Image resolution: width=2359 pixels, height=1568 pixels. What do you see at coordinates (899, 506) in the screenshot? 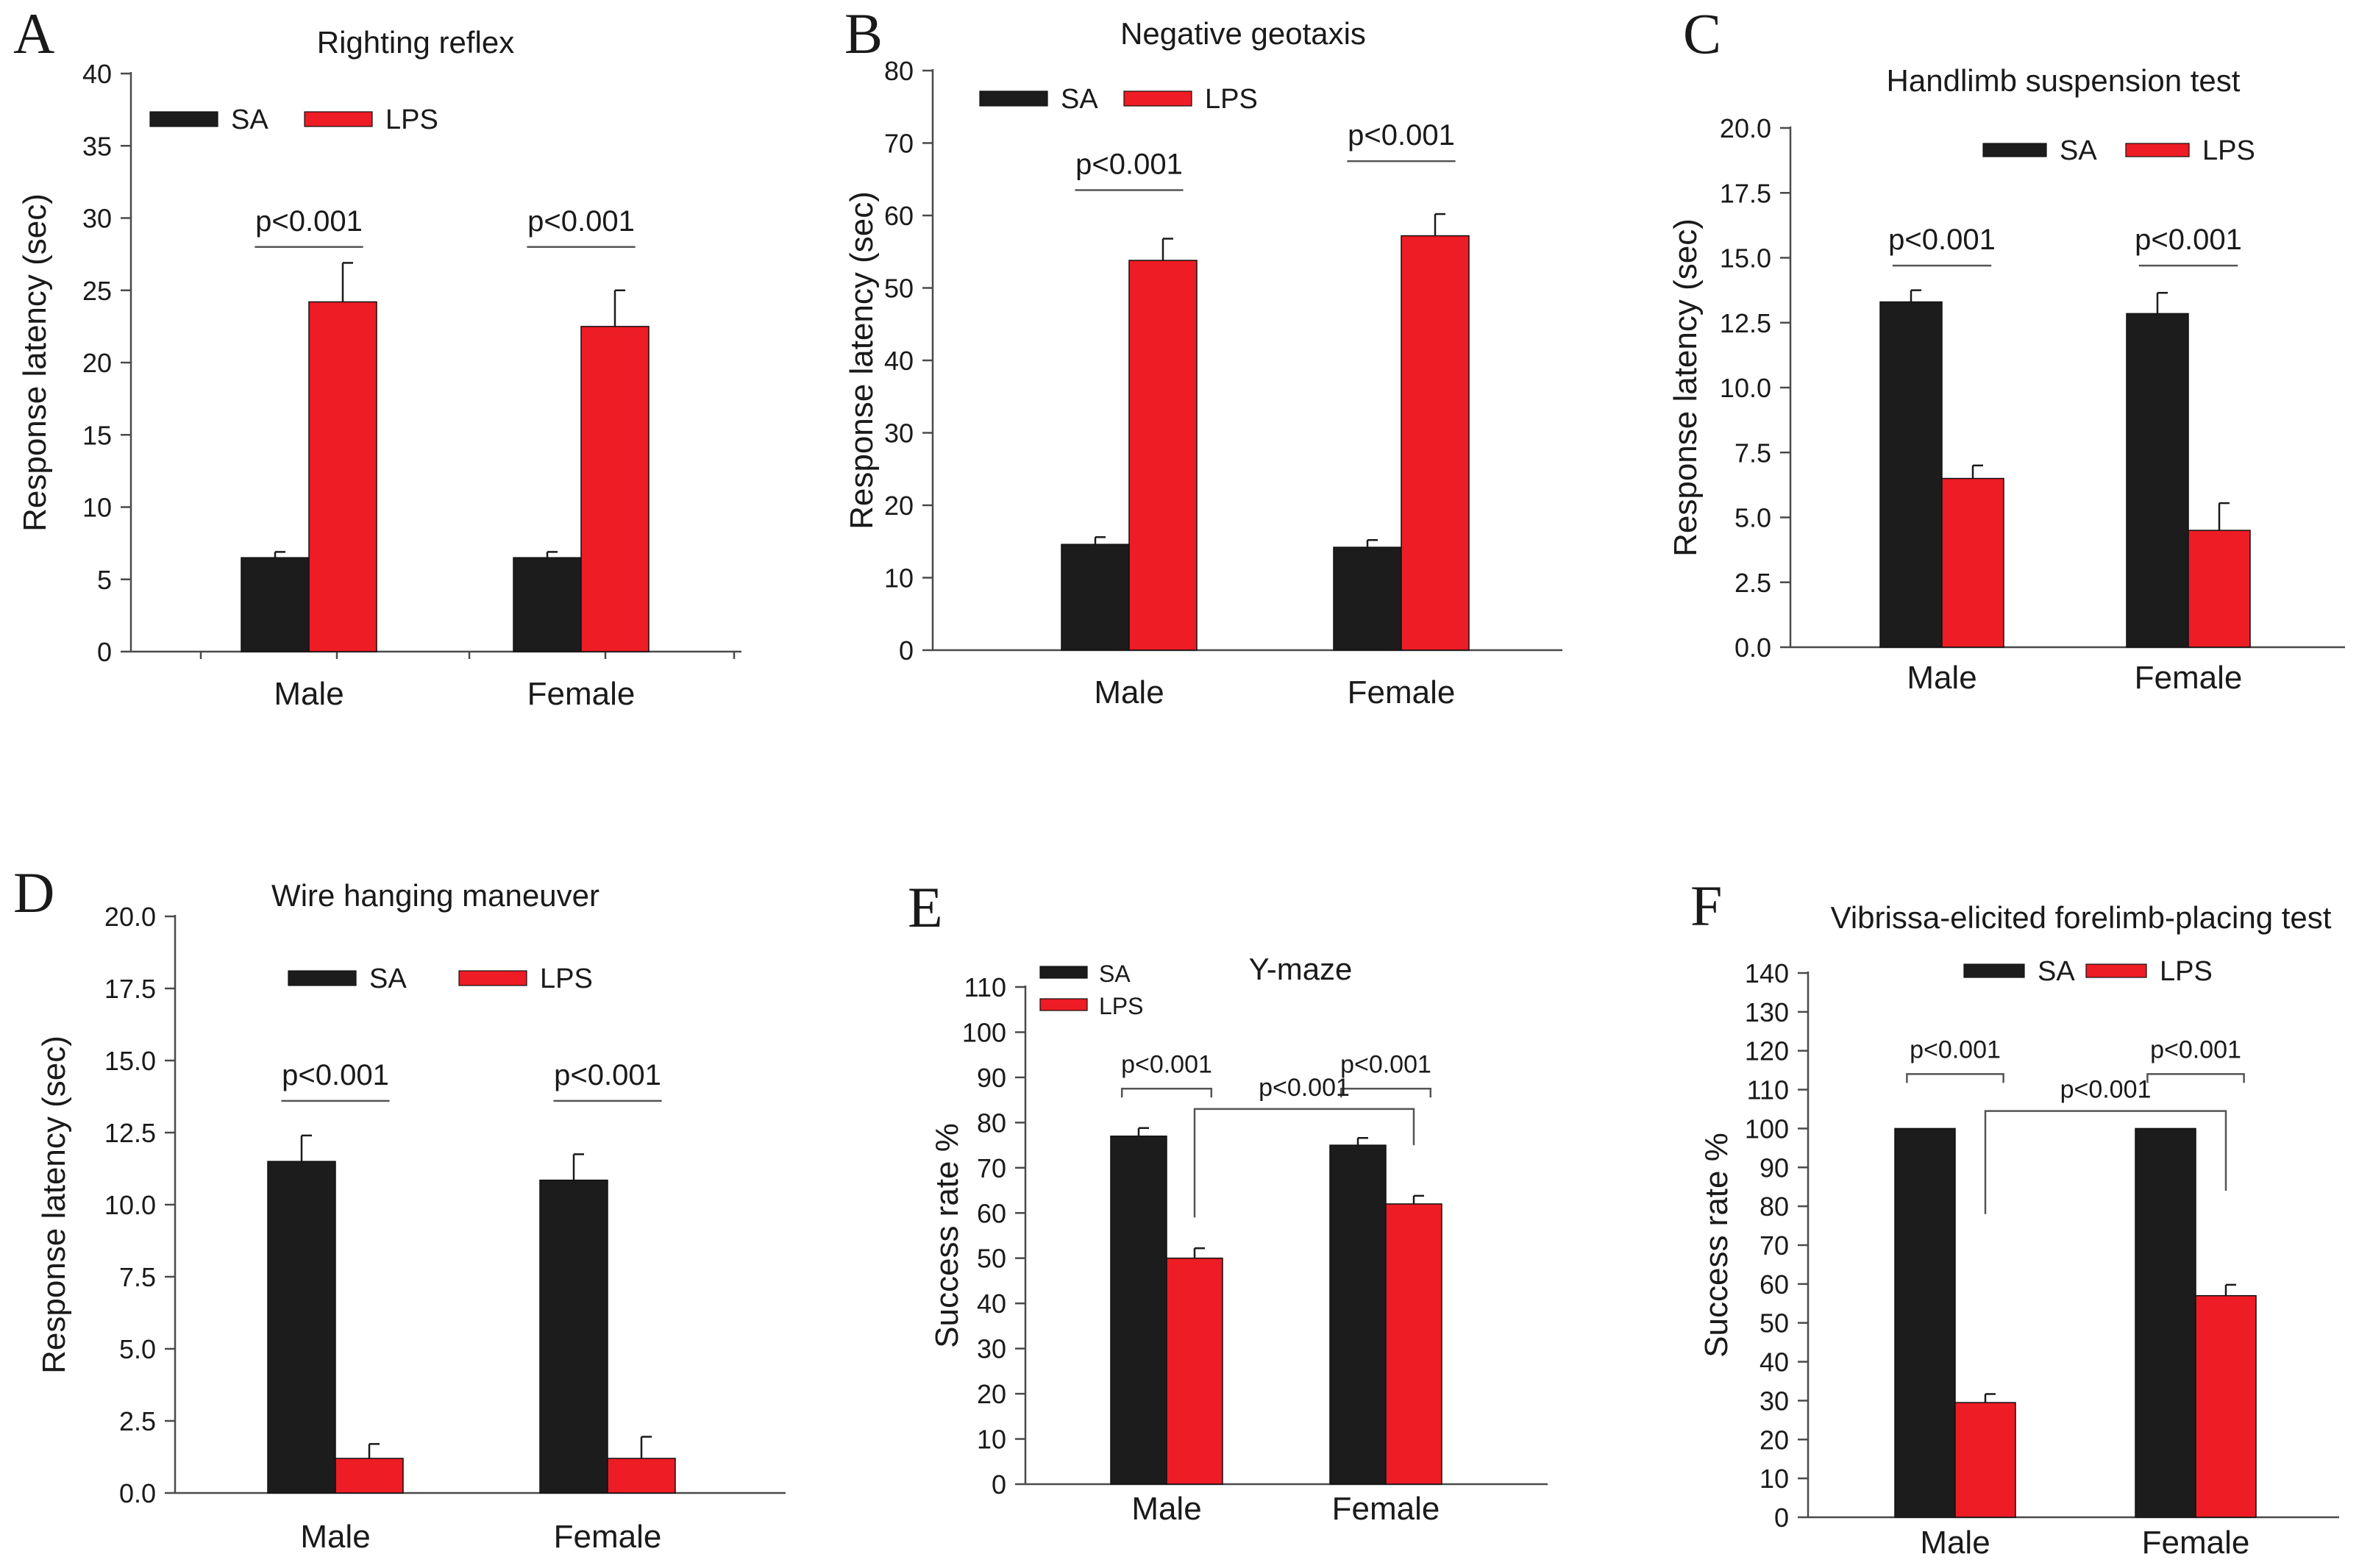
I see `y-tick-label: 20` at bounding box center [899, 506].